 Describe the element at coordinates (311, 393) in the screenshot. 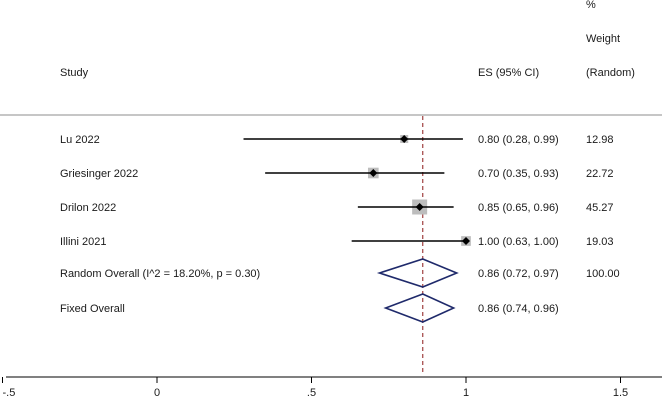

I see `x-tick-label: .5` at that location.